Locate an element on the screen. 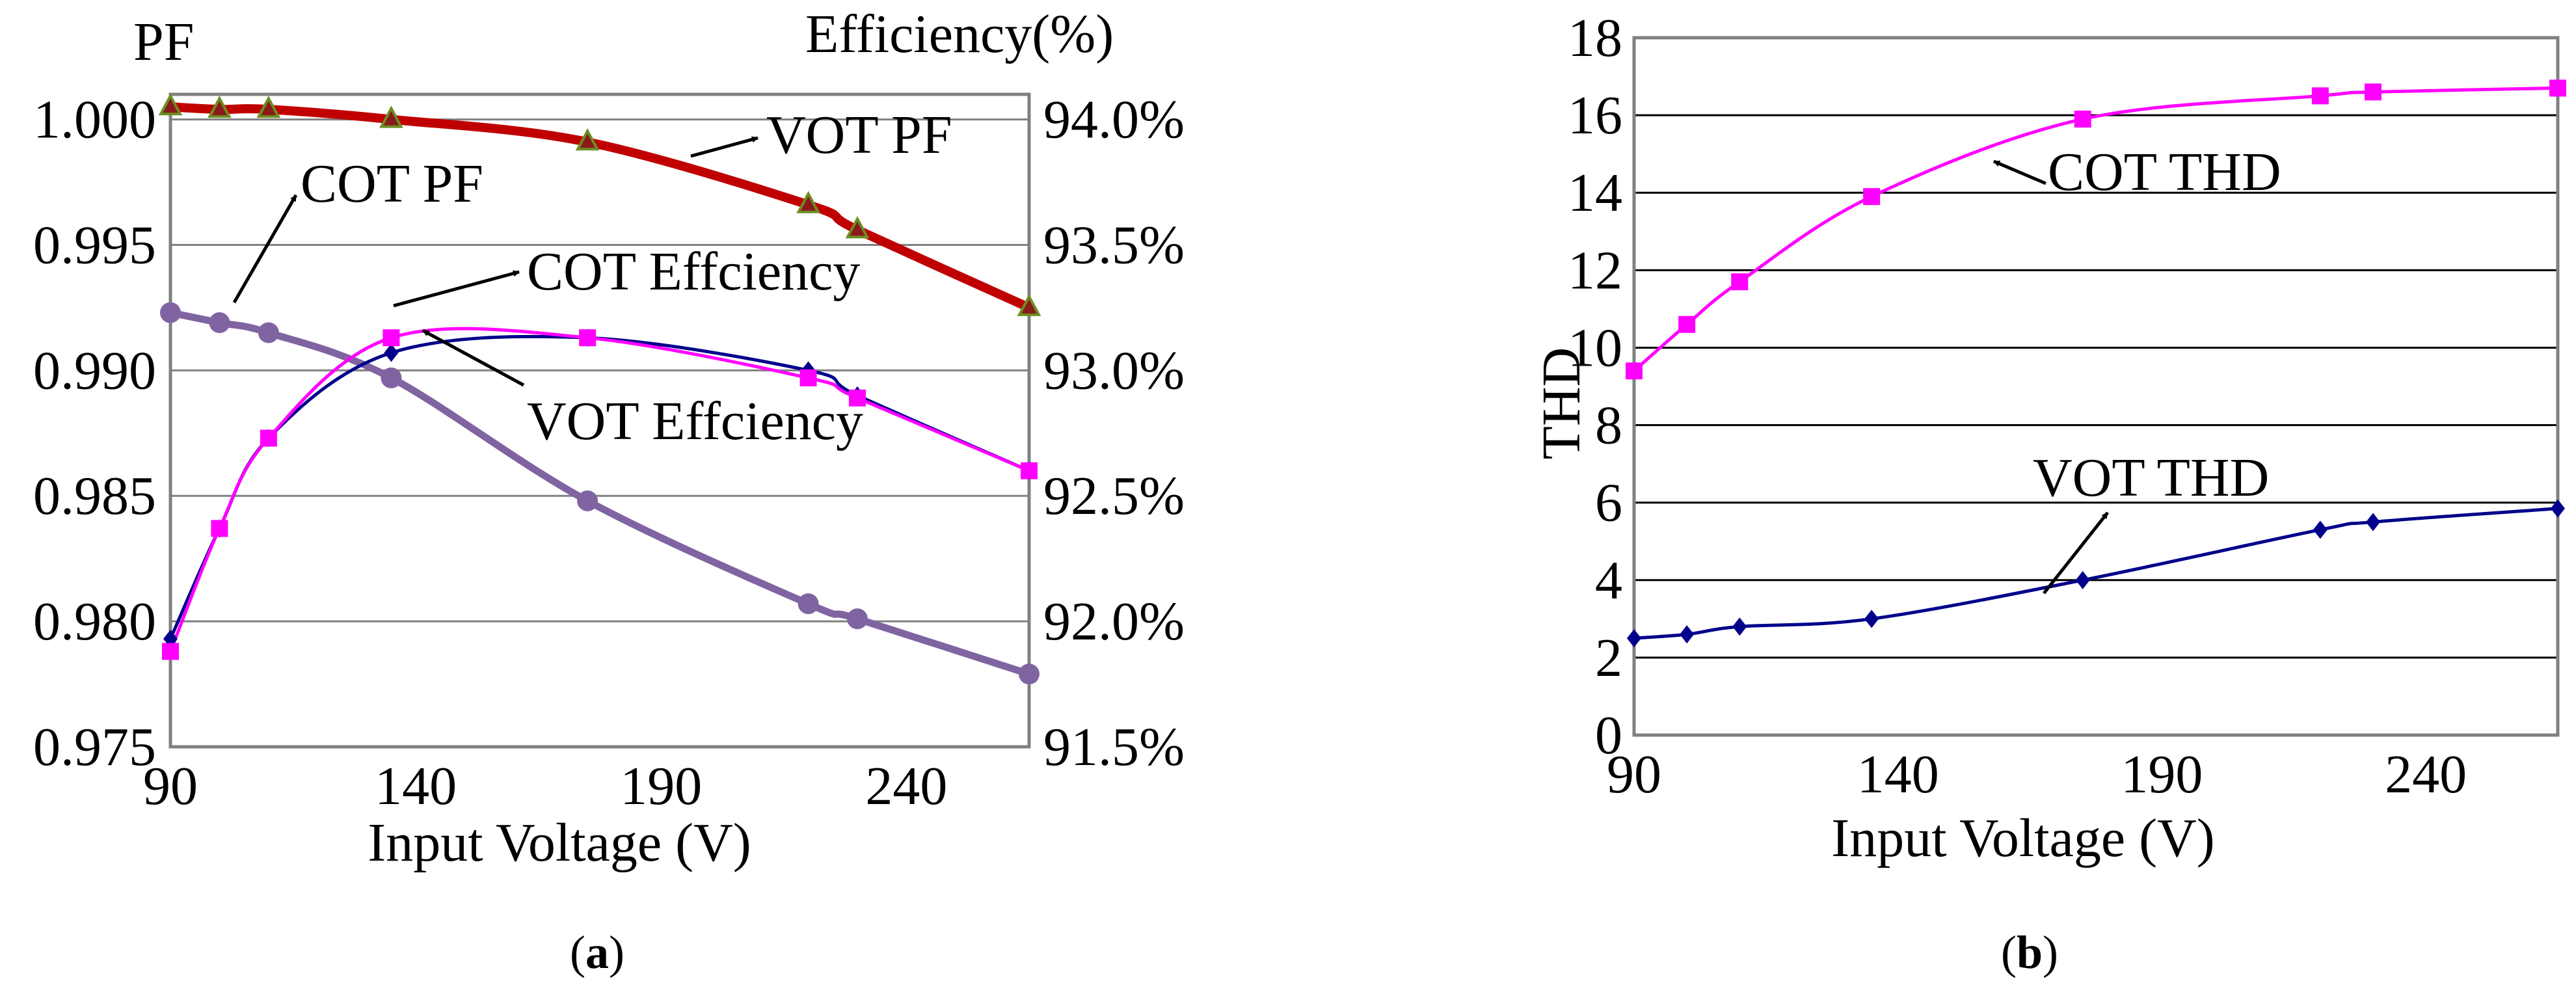  chart-b-y-tick-label: 12 is located at coordinates (1595, 270).